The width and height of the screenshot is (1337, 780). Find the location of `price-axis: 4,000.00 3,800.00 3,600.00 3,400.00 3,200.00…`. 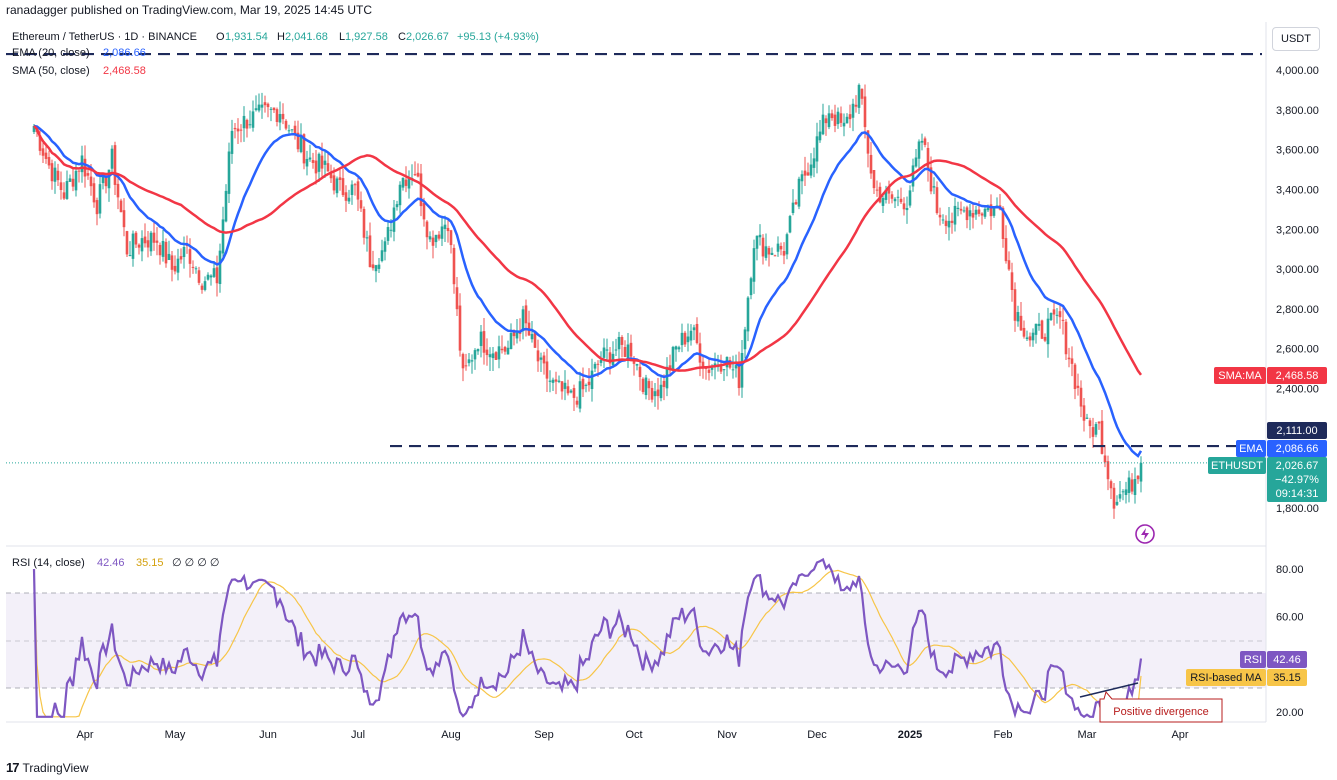

price-axis: 4,000.00 3,800.00 3,600.00 3,400.00 3,200.00… is located at coordinates (1297, 290).